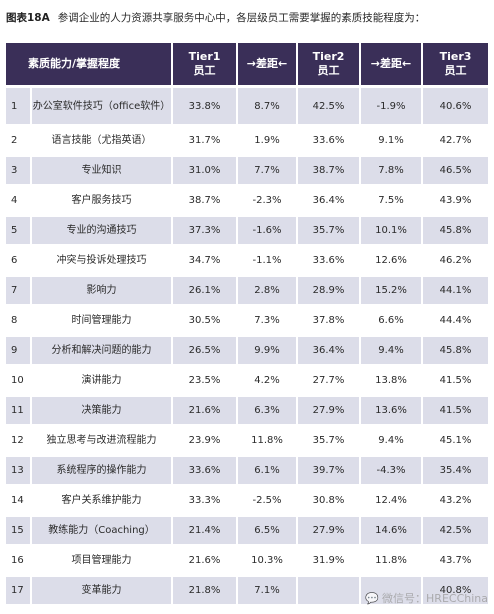 This screenshot has height=614, width=494. What do you see at coordinates (390, 530) in the screenshot?
I see `gap2-value: 14.6%` at bounding box center [390, 530].